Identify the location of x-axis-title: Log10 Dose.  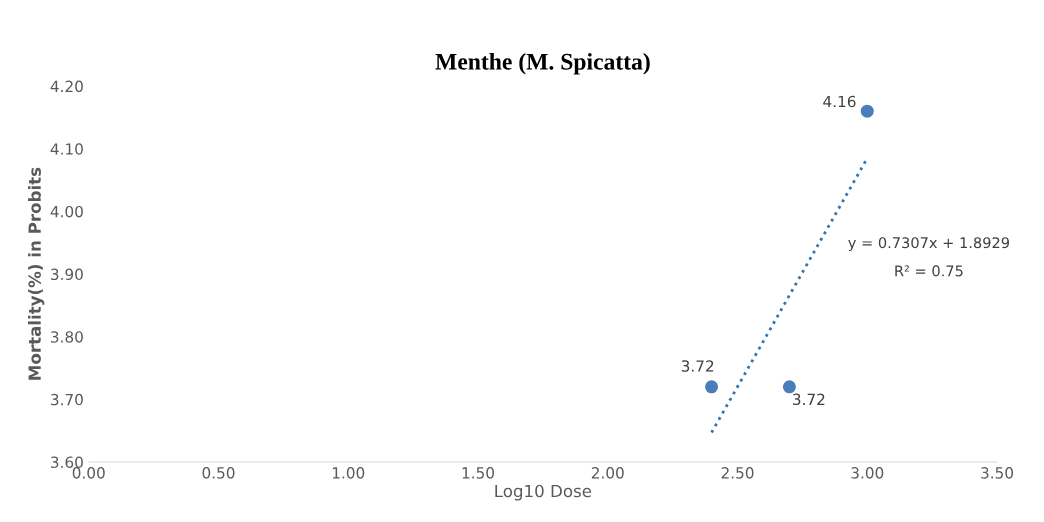
(543, 492).